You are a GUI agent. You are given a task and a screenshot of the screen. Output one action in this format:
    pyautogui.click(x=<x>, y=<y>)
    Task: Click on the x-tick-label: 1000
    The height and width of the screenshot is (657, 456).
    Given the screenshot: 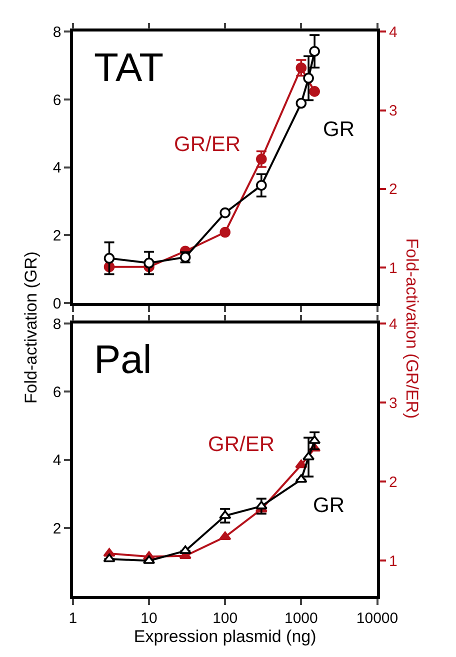 What is the action you would take?
    pyautogui.click(x=301, y=618)
    